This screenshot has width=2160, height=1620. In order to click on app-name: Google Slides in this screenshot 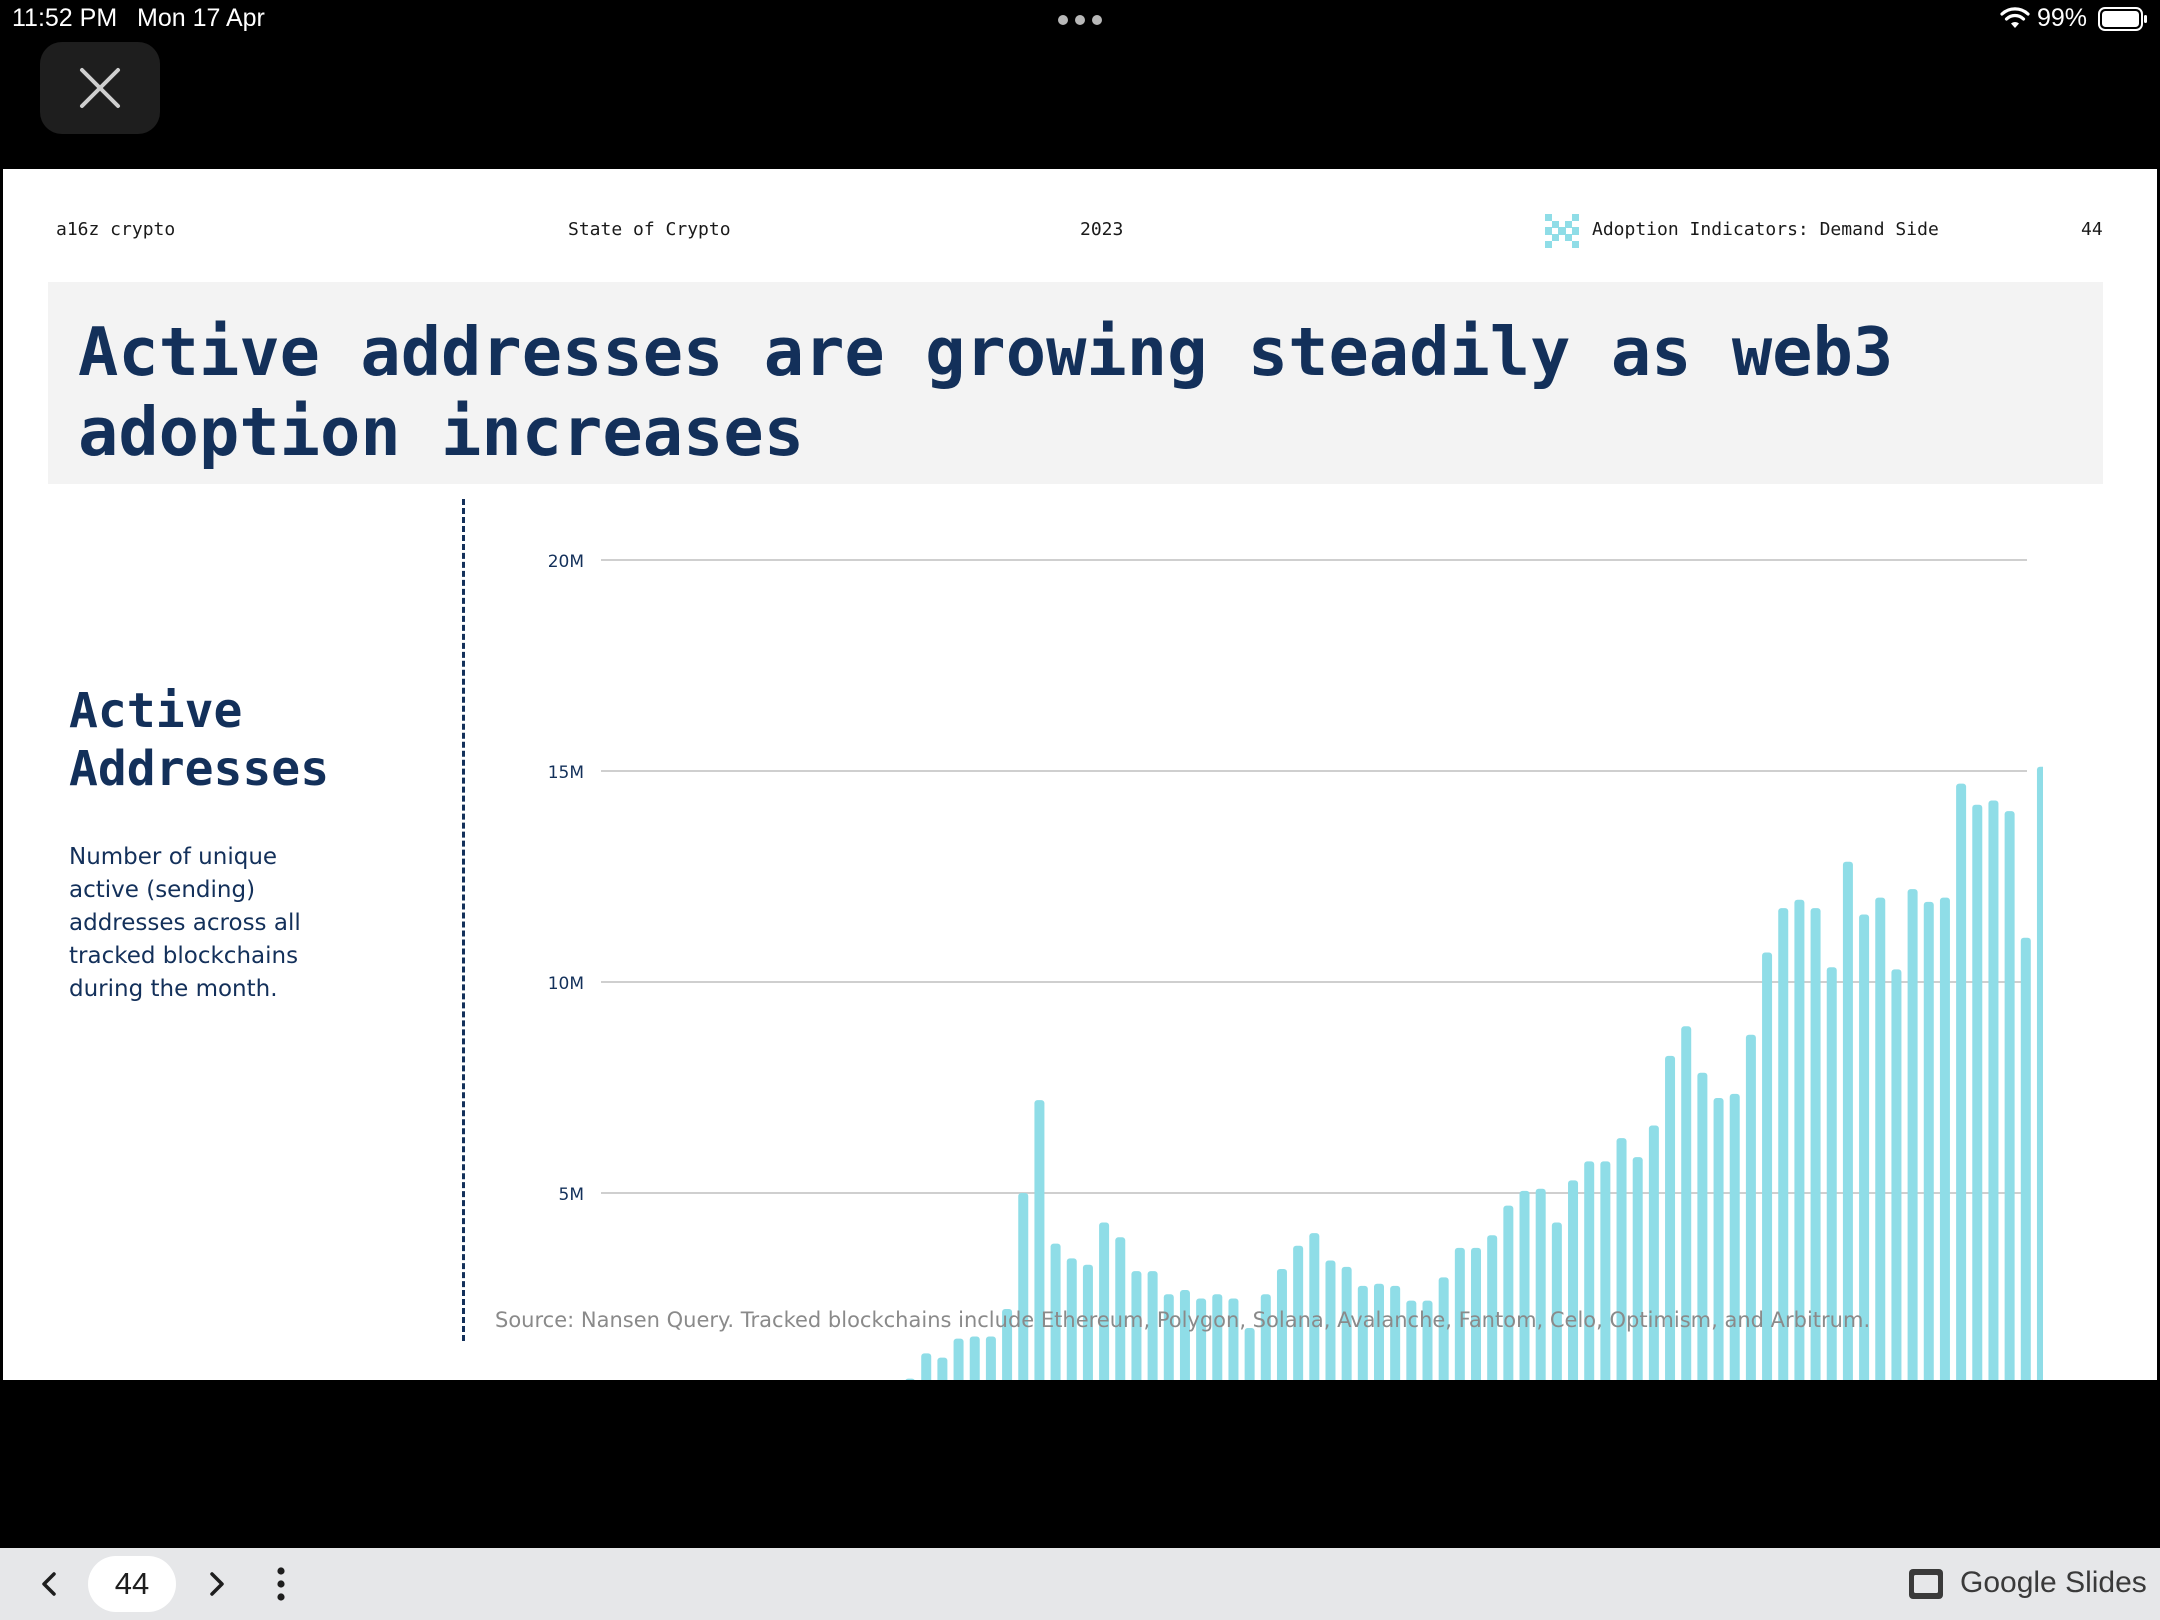, I will do `click(2053, 1582)`.